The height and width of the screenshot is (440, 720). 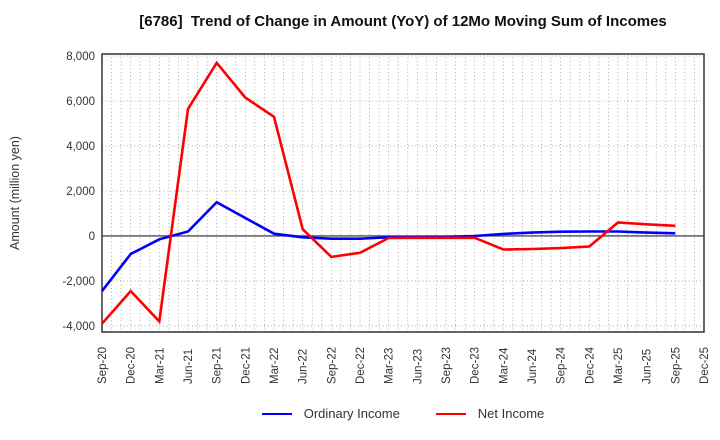 I want to click on y-tick-label: 6,000, so click(x=80, y=102).